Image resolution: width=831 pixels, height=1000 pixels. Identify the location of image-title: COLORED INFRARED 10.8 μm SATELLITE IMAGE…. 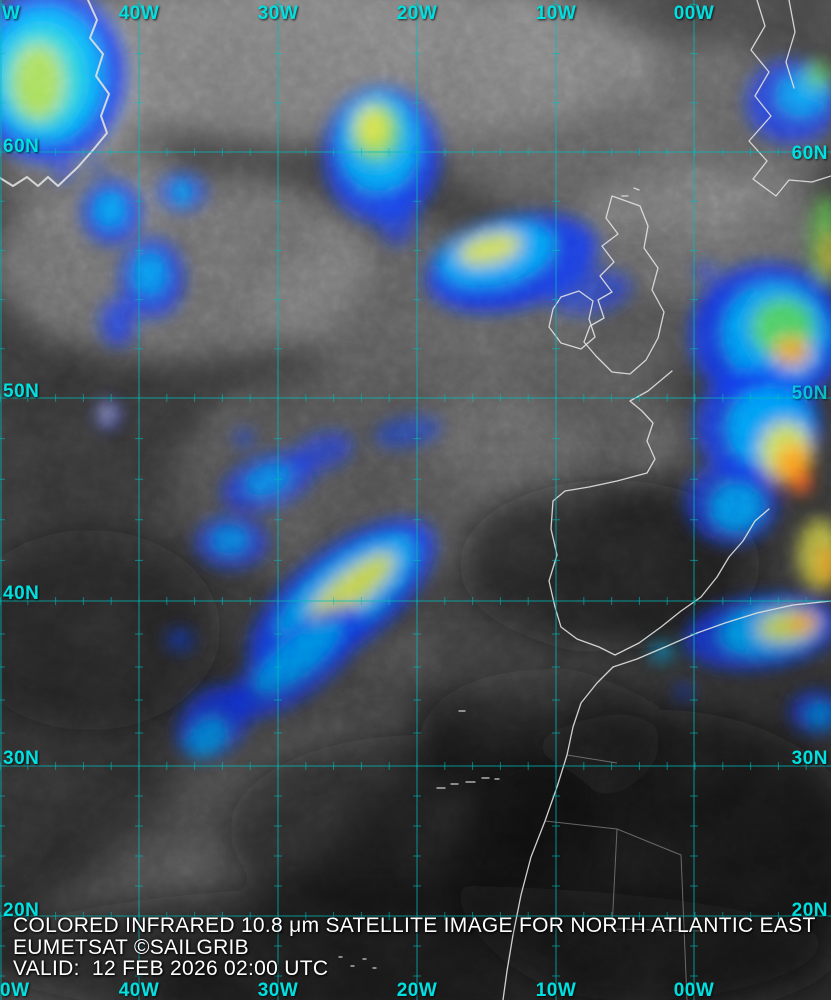
(414, 925).